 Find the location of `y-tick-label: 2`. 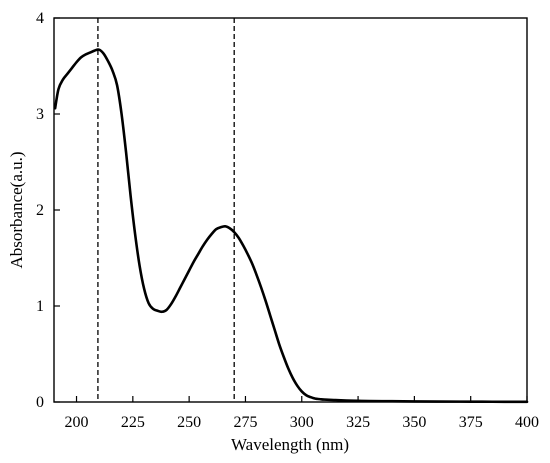

y-tick-label: 2 is located at coordinates (40, 210).